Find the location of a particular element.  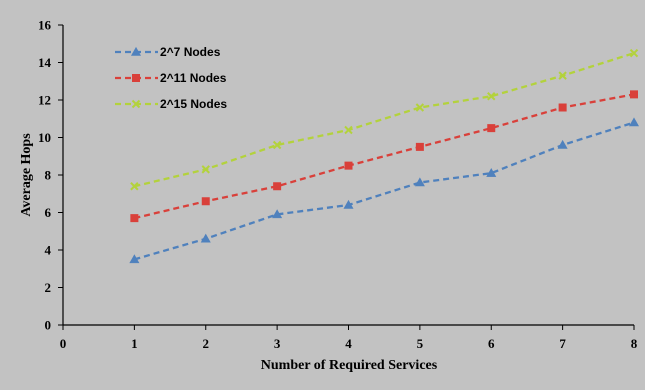

x-tick-label: 8 is located at coordinates (634, 343).